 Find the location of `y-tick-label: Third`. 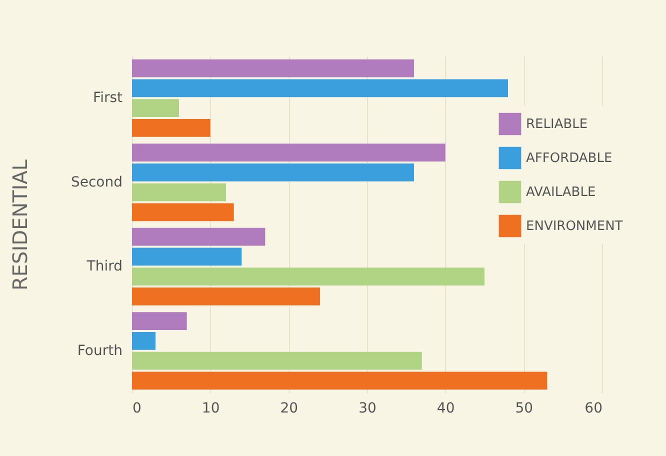

y-tick-label: Third is located at coordinates (104, 266).